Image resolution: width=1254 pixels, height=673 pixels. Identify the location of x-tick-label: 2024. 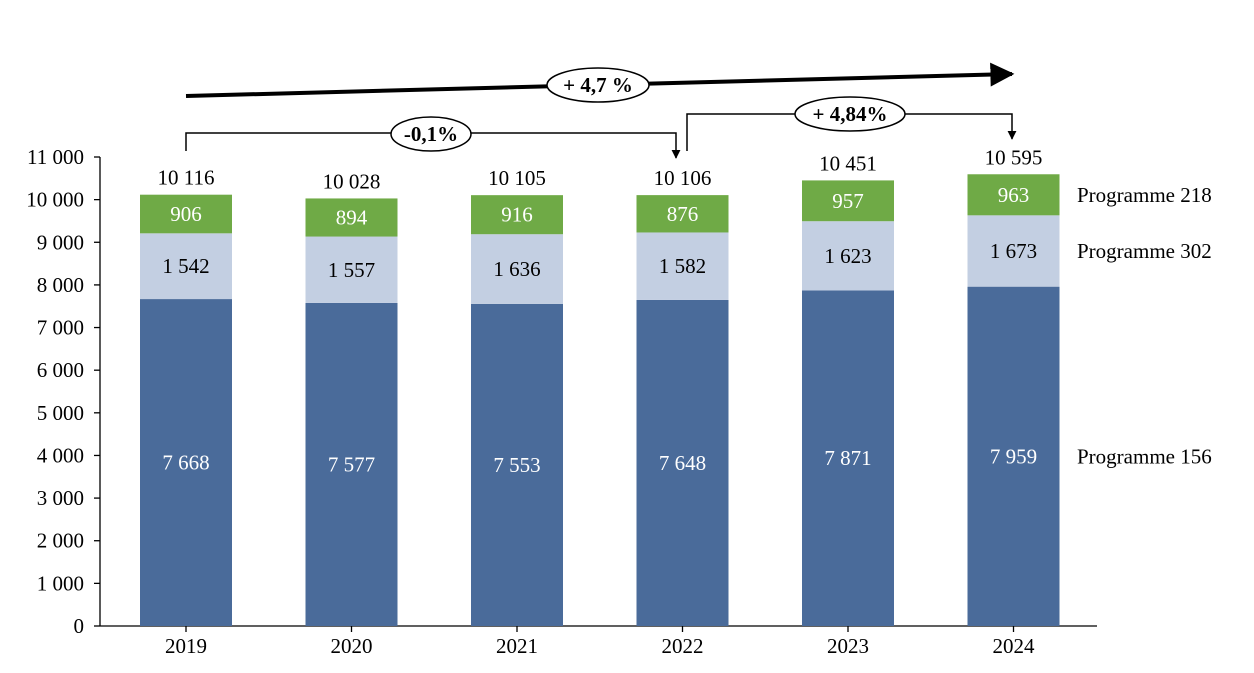
(1014, 646).